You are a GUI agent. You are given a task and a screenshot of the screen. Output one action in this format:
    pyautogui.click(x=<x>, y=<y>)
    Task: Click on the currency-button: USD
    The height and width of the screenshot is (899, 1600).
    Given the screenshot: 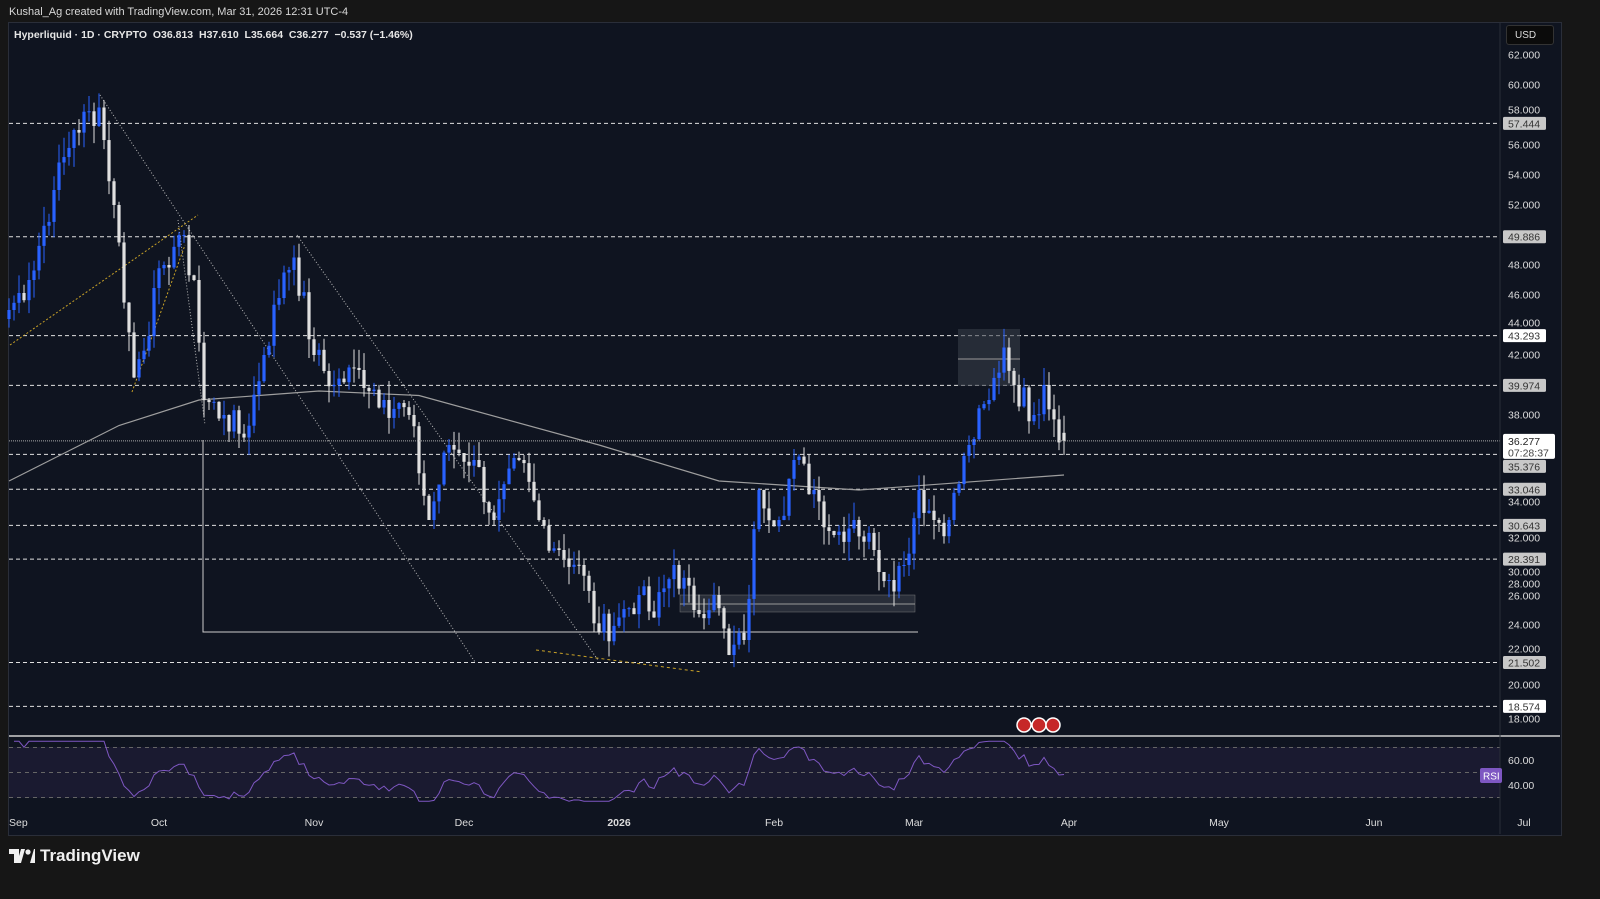 What is the action you would take?
    pyautogui.click(x=1530, y=35)
    